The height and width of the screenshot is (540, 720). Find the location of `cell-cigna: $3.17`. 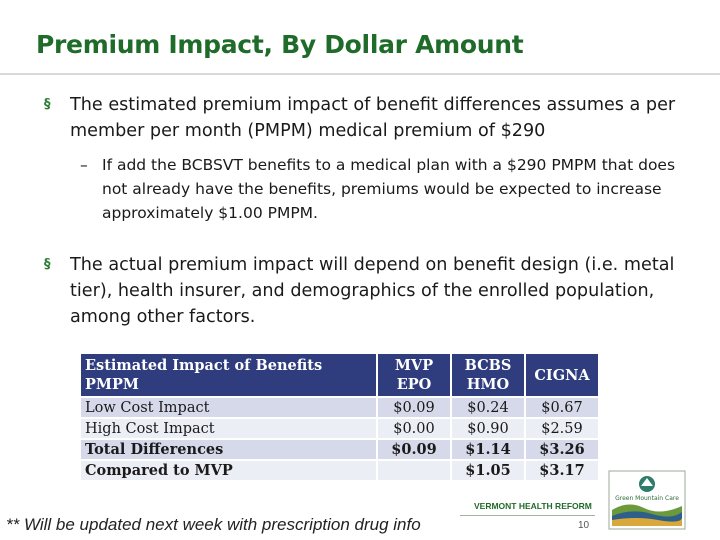

cell-cigna: $3.17 is located at coordinates (562, 470).